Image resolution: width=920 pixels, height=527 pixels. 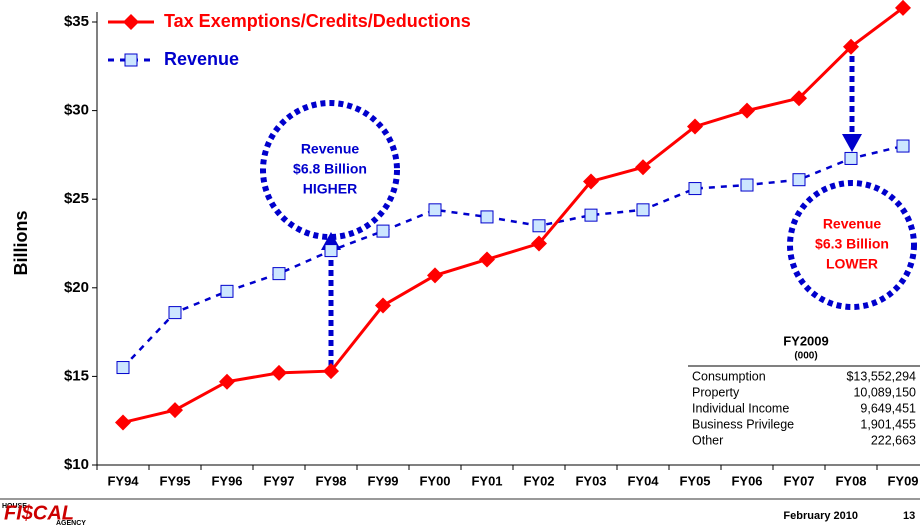 What do you see at coordinates (909, 516) in the screenshot?
I see `page-number: 13` at bounding box center [909, 516].